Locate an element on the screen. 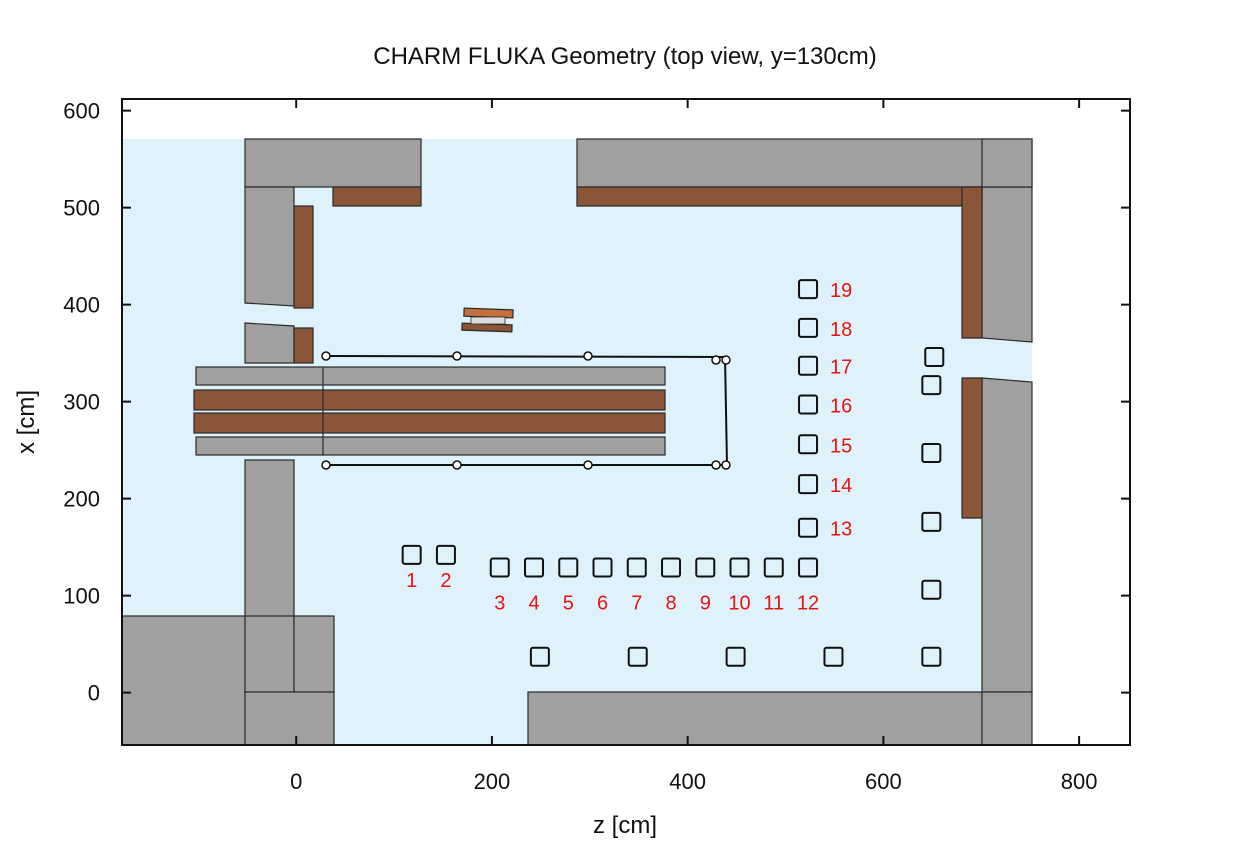  position-label: 9 is located at coordinates (705, 603).